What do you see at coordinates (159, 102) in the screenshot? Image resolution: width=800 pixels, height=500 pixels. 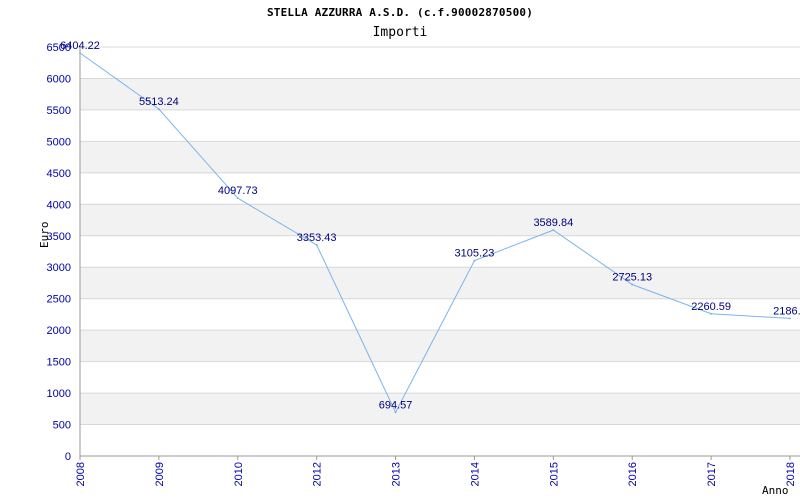 I see `data-label: 5513.24` at bounding box center [159, 102].